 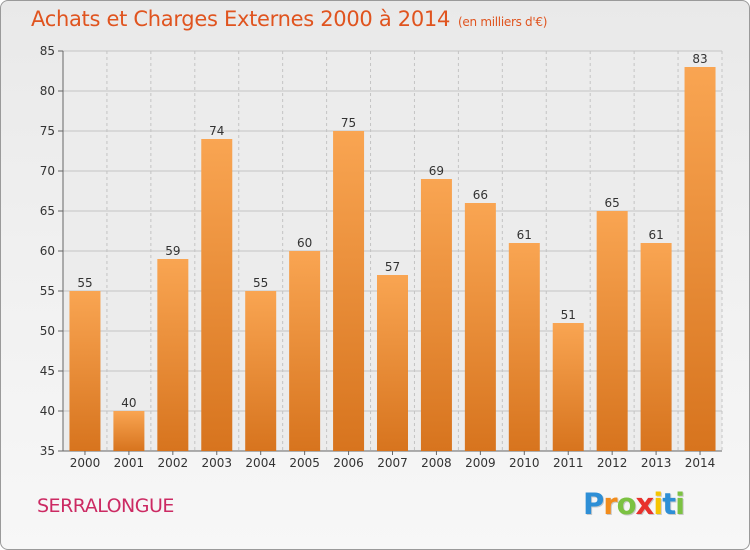 I want to click on y-tick-label: 40, so click(x=47, y=411).